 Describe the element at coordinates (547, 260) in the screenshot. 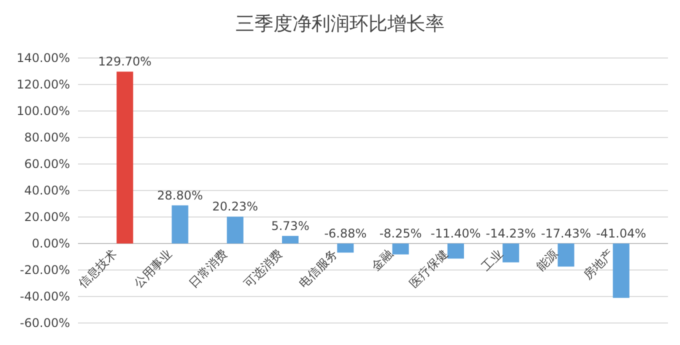

I see `x-tick-label: 能源` at that location.